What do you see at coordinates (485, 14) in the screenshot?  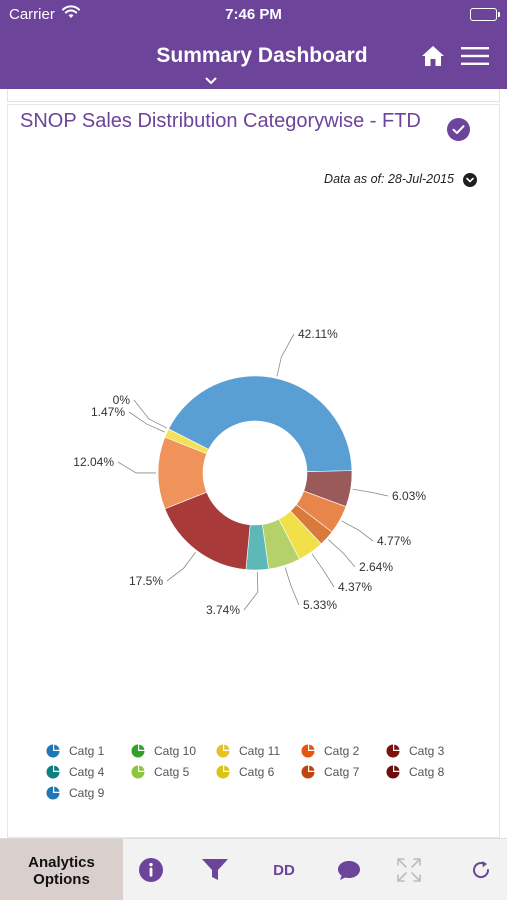 I see `battery-icon` at bounding box center [485, 14].